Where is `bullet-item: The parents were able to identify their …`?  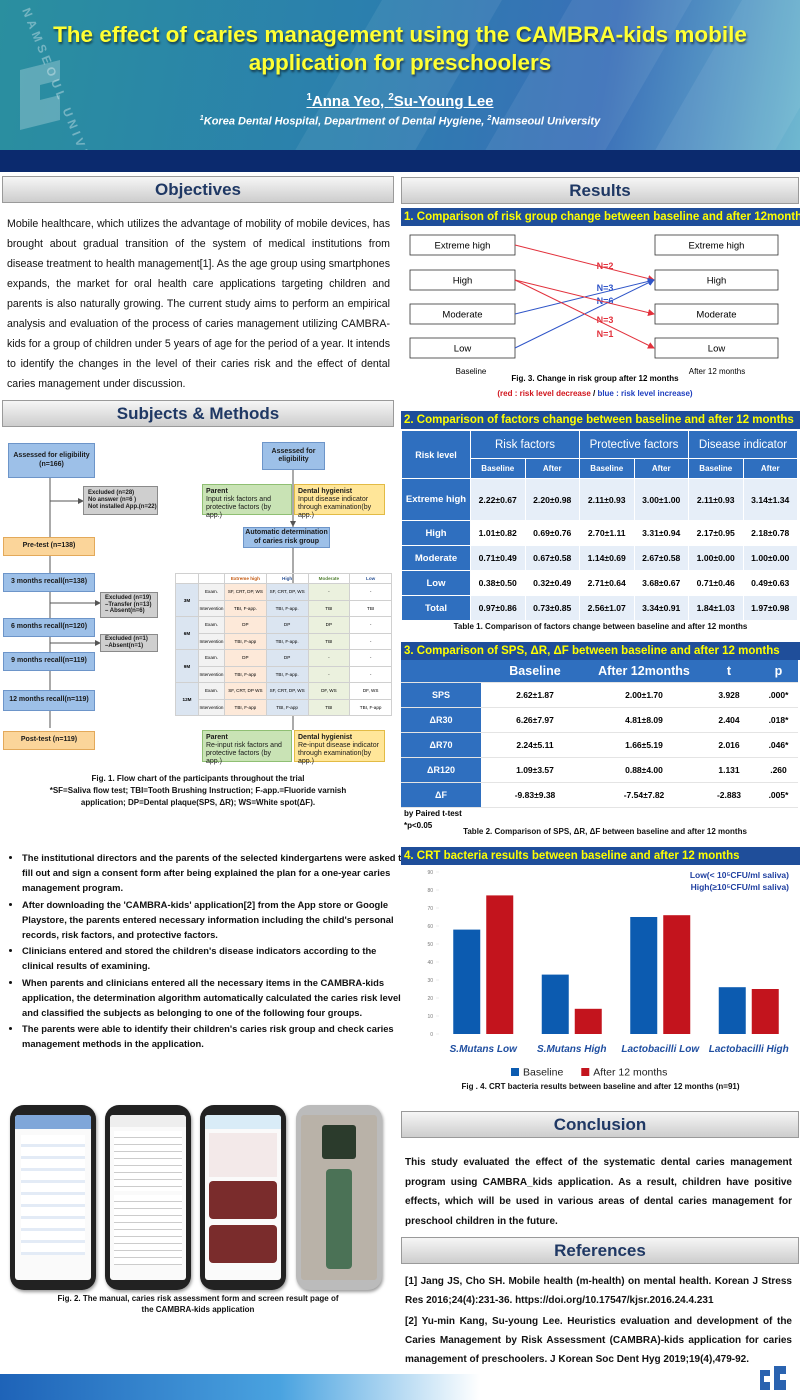
bullet-item: The parents were able to identify their … is located at coordinates (214, 1036).